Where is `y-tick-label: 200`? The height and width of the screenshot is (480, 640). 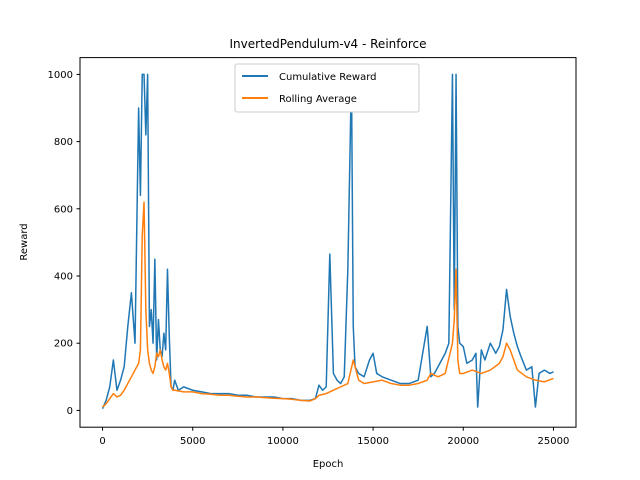 y-tick-label: 200 is located at coordinates (63, 344).